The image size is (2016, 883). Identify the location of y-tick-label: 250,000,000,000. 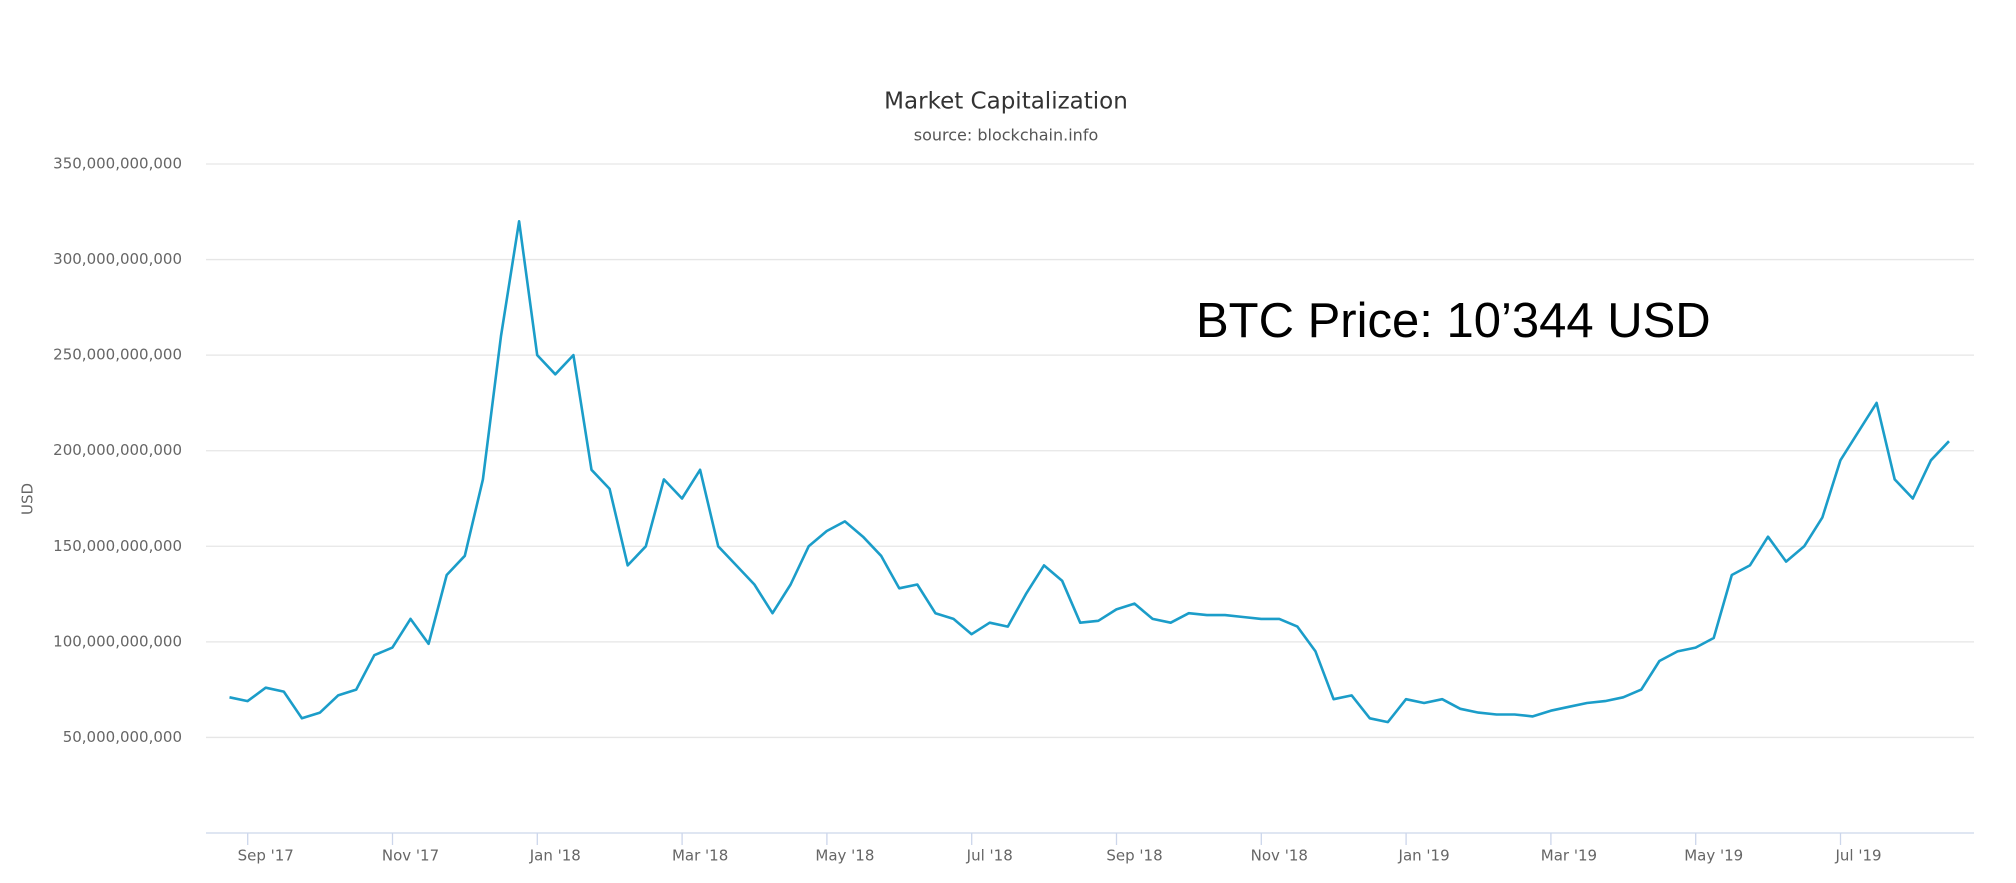
(117, 355).